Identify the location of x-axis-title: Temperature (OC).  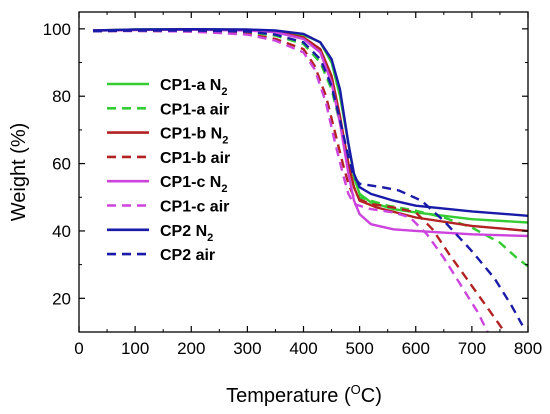
(304, 394).